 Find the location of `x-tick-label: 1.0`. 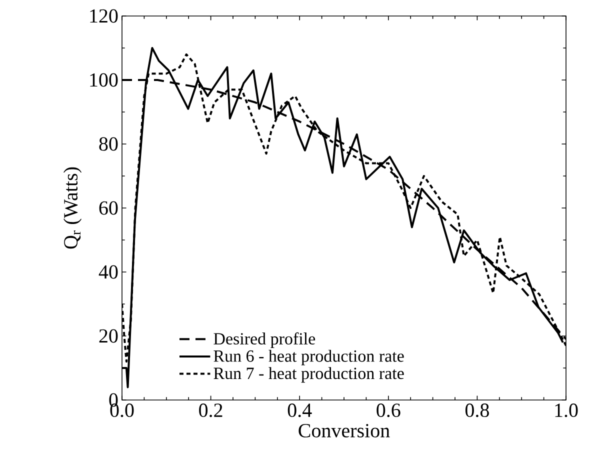

x-tick-label: 1.0 is located at coordinates (566, 411).